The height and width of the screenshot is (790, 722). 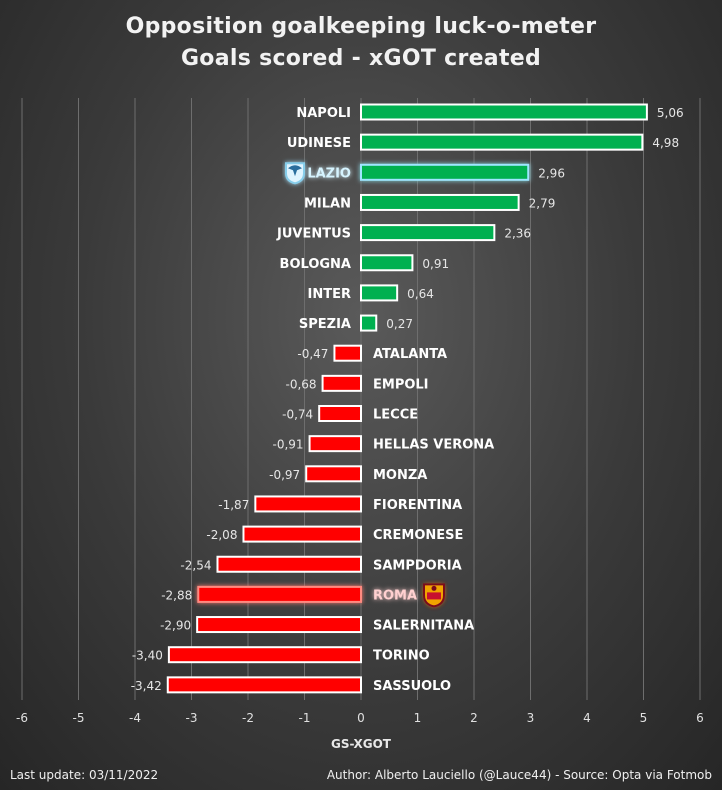 I want to click on bar-atalanta, so click(x=348, y=353).